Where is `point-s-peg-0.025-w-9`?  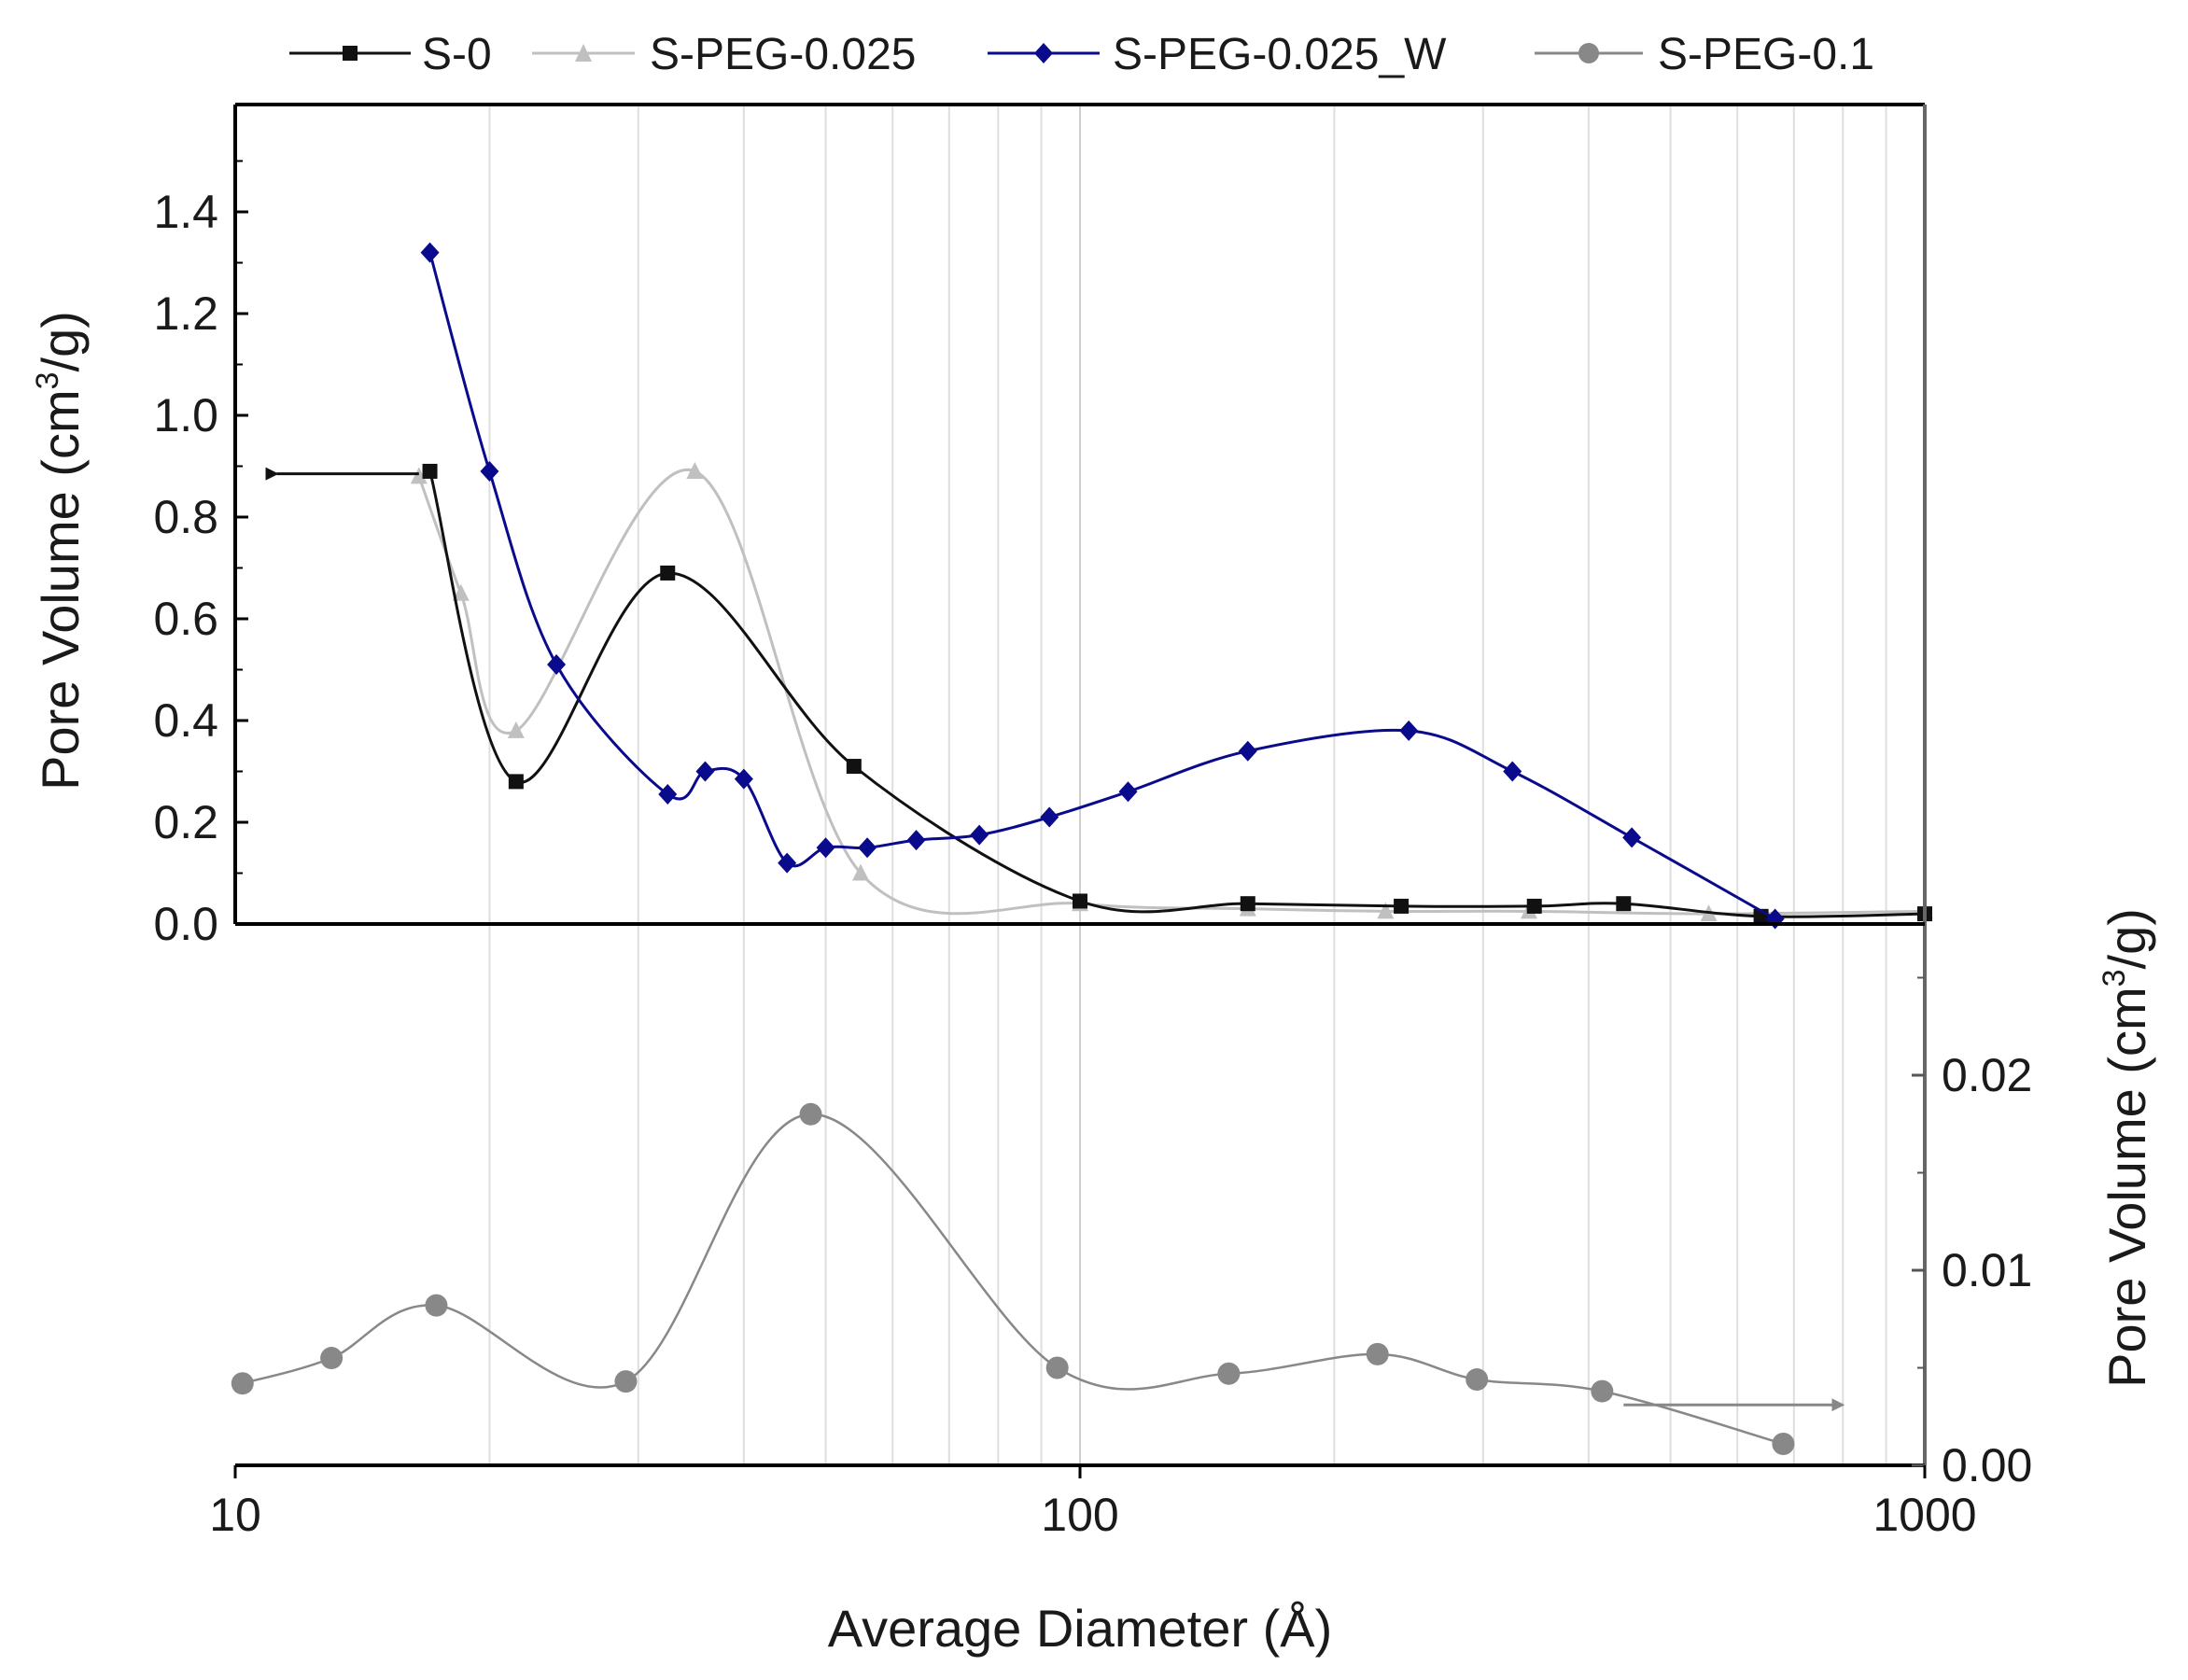 point-s-peg-0.025-w-9 is located at coordinates (867, 848).